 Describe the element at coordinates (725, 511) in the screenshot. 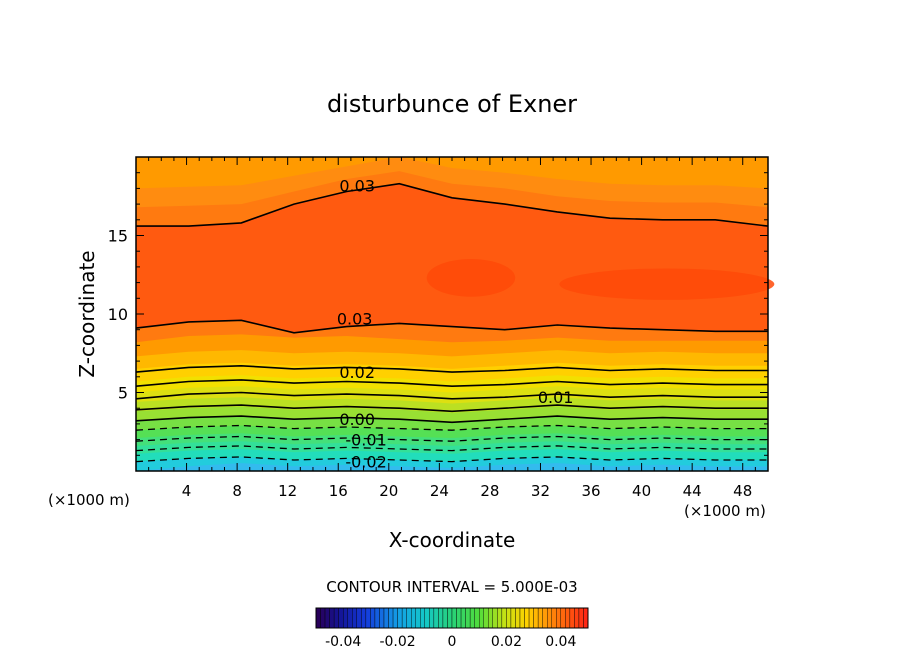

I see `x-unit-right: (×1000 m)` at that location.